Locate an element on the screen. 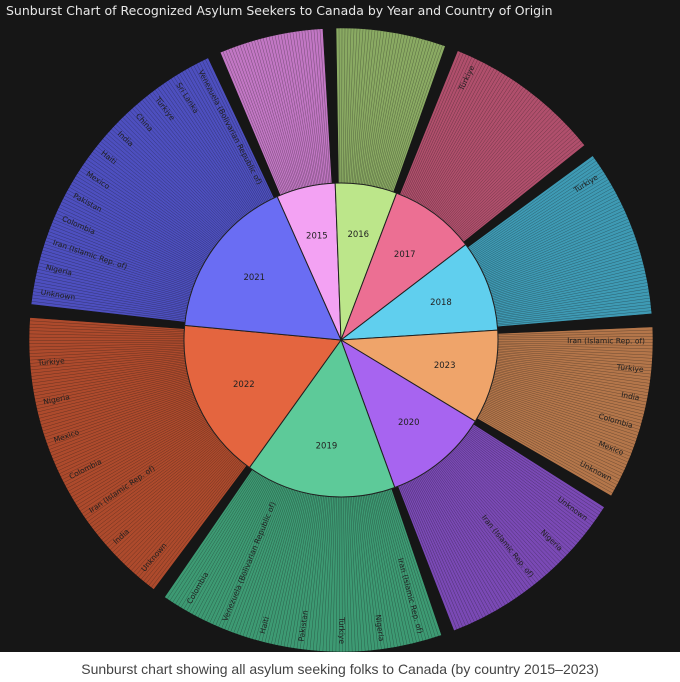 The width and height of the screenshot is (680, 682). year-segment-2023 is located at coordinates (419, 376).